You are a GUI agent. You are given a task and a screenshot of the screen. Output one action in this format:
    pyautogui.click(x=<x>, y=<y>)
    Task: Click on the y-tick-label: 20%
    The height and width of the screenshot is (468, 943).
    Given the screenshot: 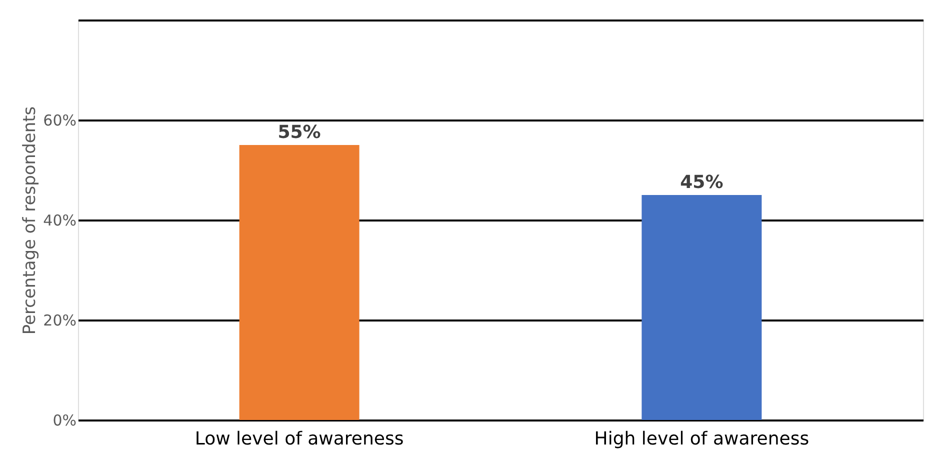 What is the action you would take?
    pyautogui.click(x=59, y=321)
    